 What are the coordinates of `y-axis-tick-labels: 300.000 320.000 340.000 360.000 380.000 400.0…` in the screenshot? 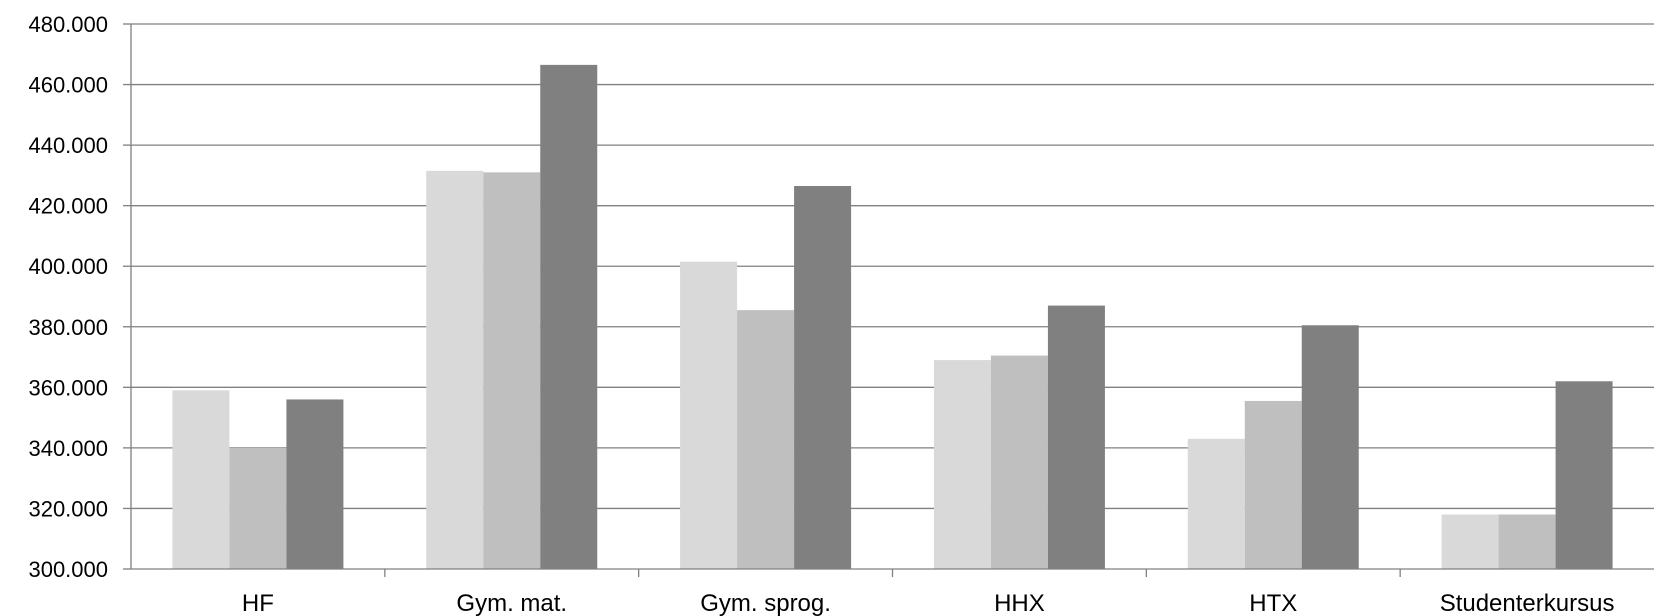 It's located at (68, 297).